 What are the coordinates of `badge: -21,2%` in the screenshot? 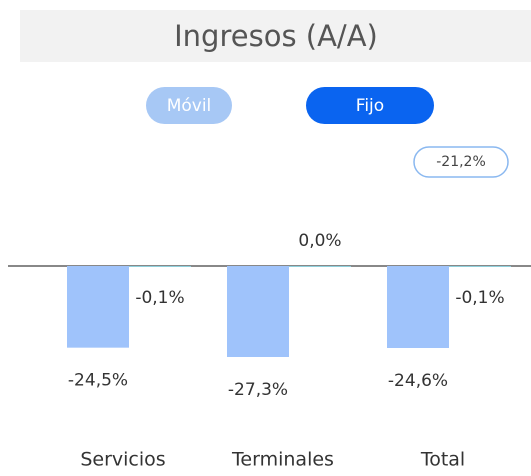 It's located at (461, 162).